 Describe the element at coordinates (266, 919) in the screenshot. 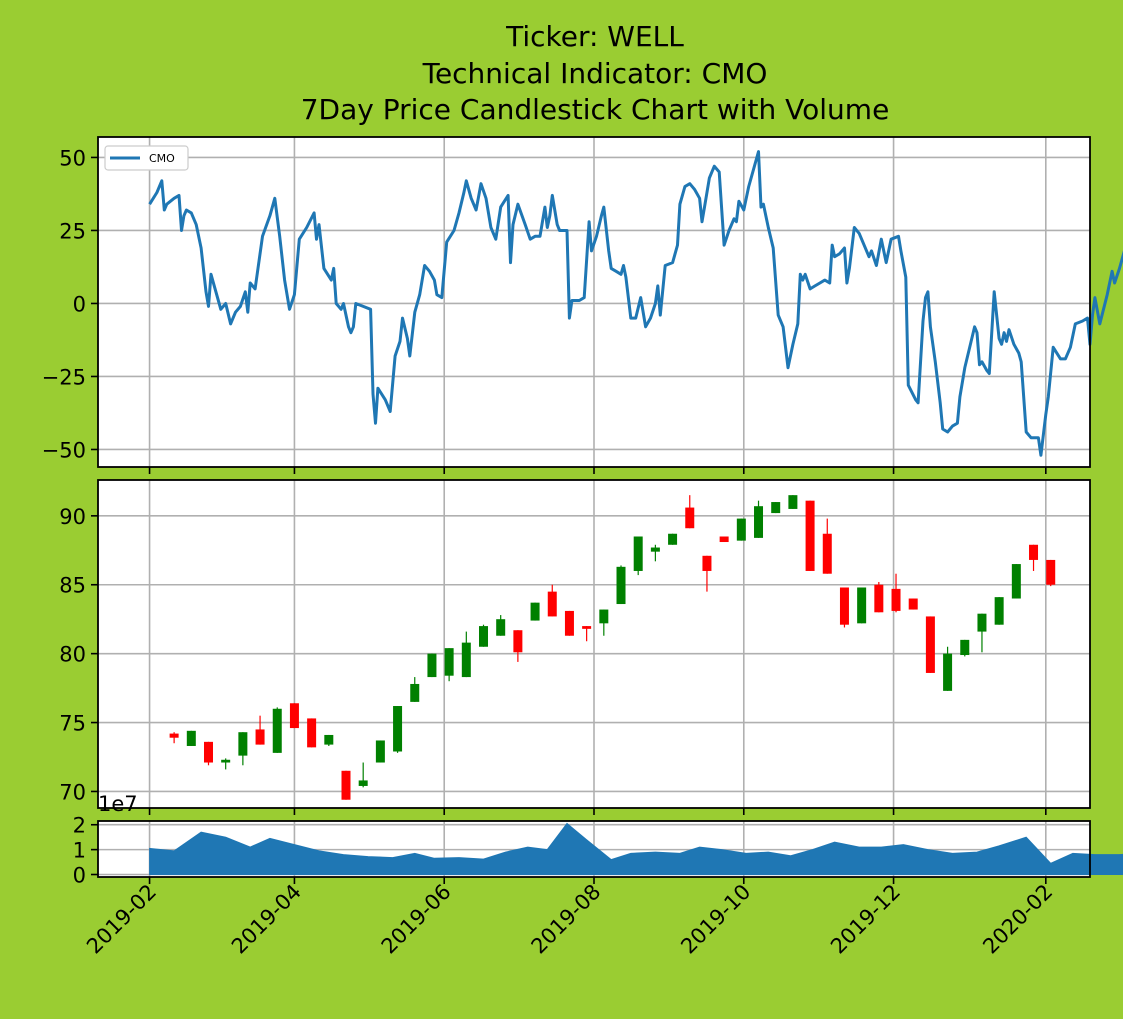

I see `xtick-label: 2019-04` at that location.